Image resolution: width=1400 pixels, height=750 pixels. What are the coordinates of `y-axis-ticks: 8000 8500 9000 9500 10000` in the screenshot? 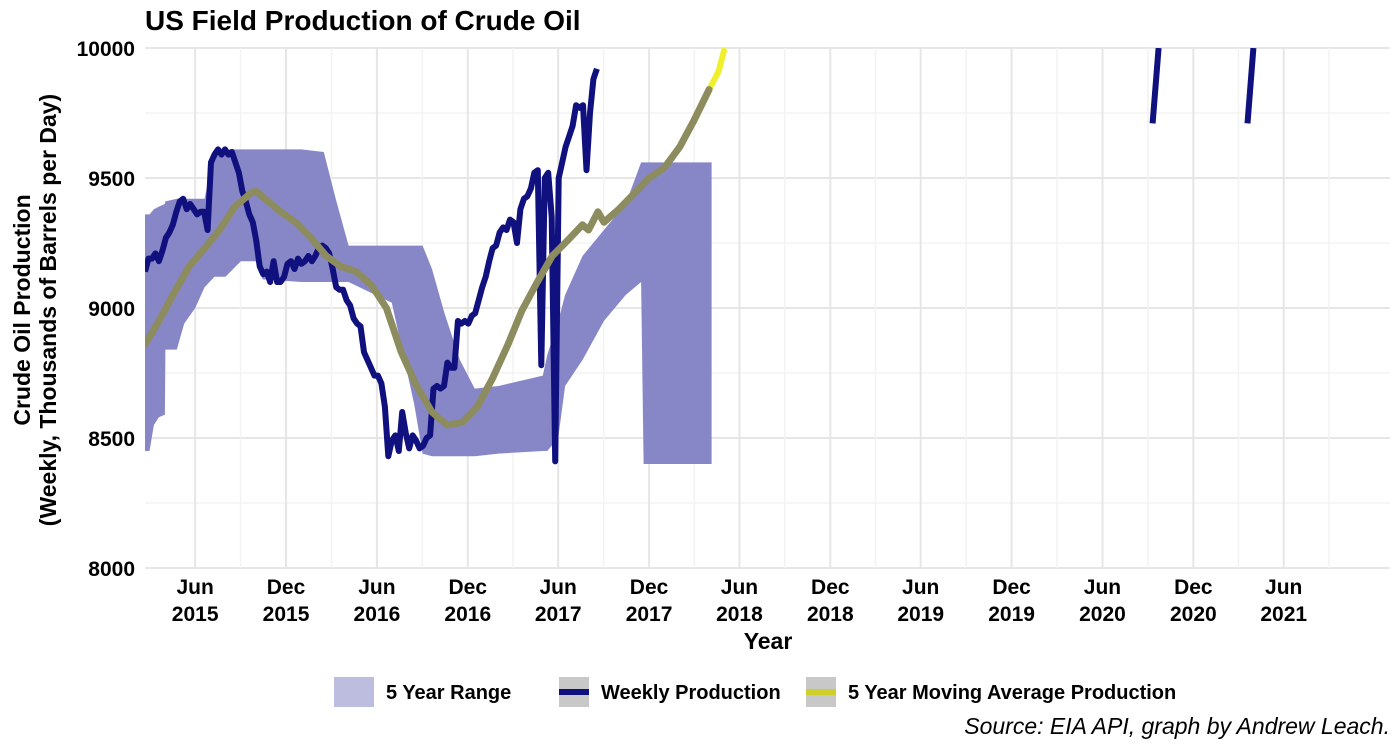 It's located at (106, 309).